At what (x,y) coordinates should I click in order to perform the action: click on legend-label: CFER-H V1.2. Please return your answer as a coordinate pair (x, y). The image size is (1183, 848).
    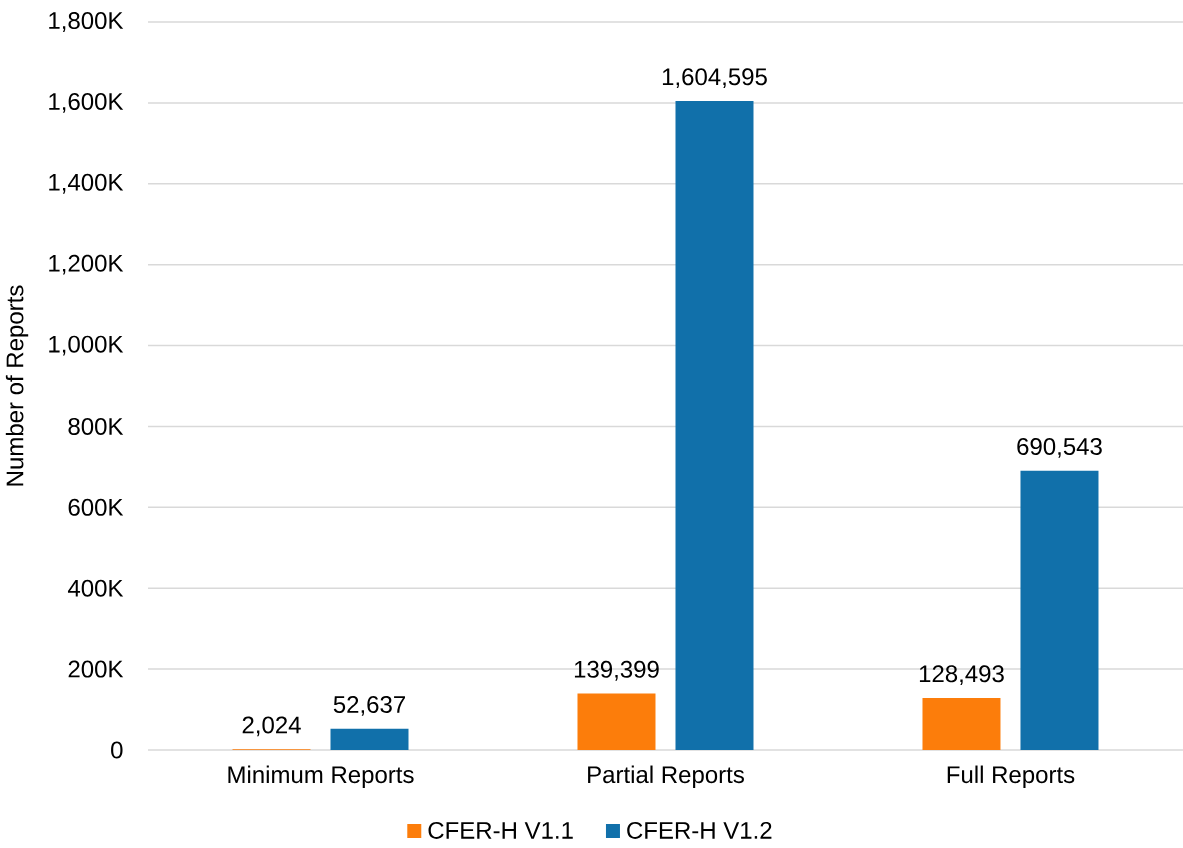
    Looking at the image, I should click on (699, 830).